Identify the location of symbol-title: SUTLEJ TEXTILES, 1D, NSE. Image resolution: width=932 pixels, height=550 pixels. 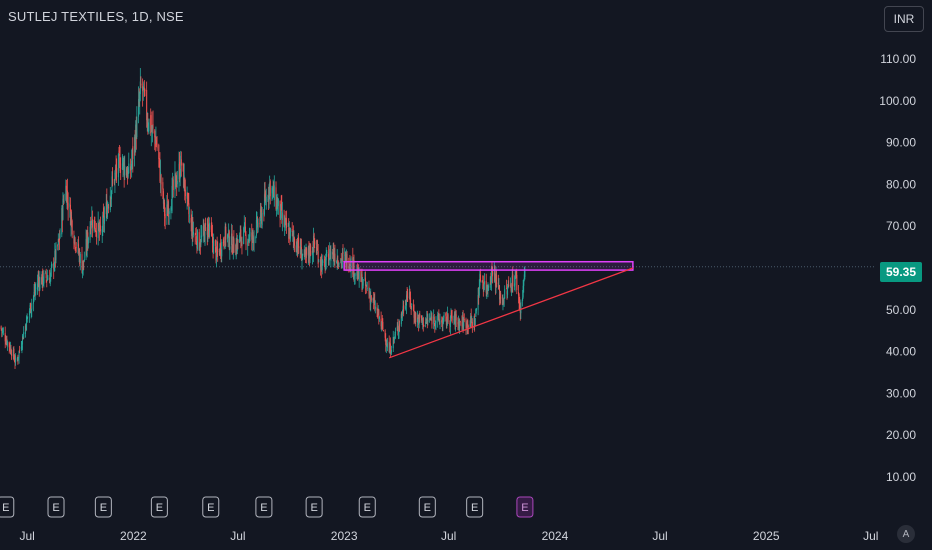
(96, 16).